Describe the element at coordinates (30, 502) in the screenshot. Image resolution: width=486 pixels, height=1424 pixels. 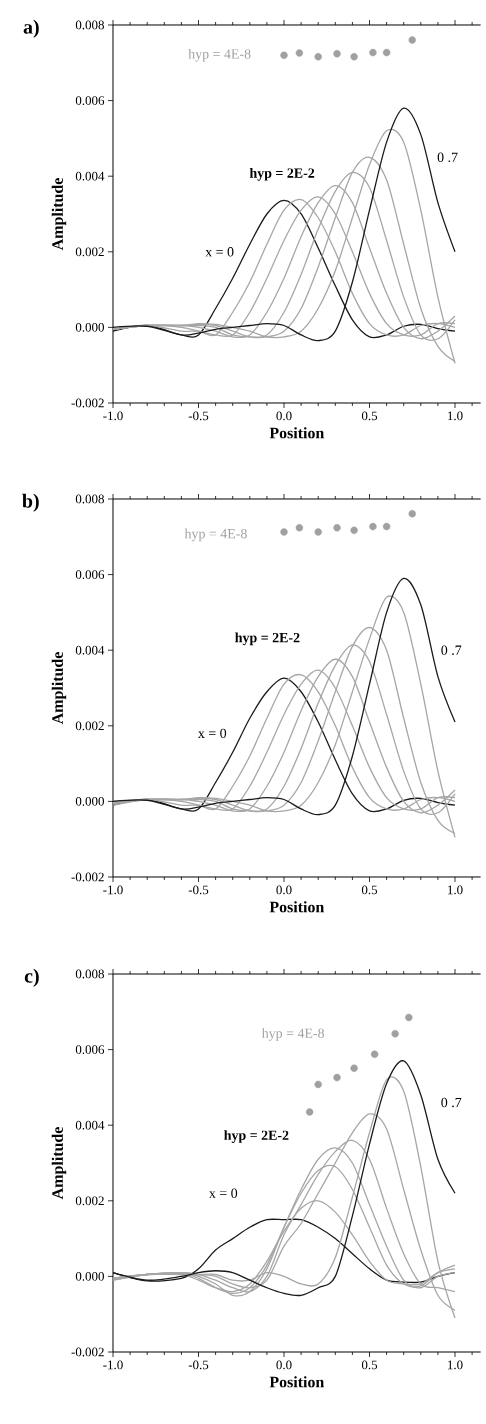
I see `chart-title: b)` at that location.